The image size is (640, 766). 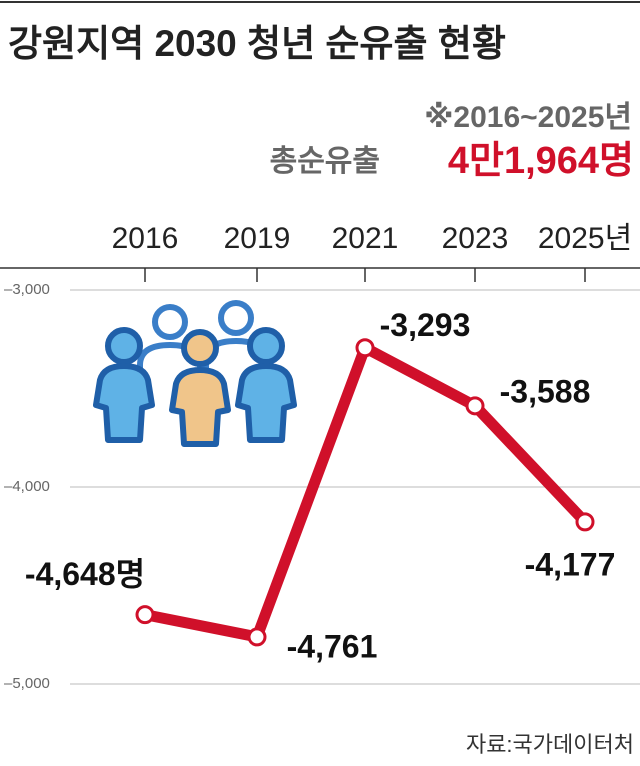 I want to click on y-tick-label: –4,000, so click(x=27, y=486).